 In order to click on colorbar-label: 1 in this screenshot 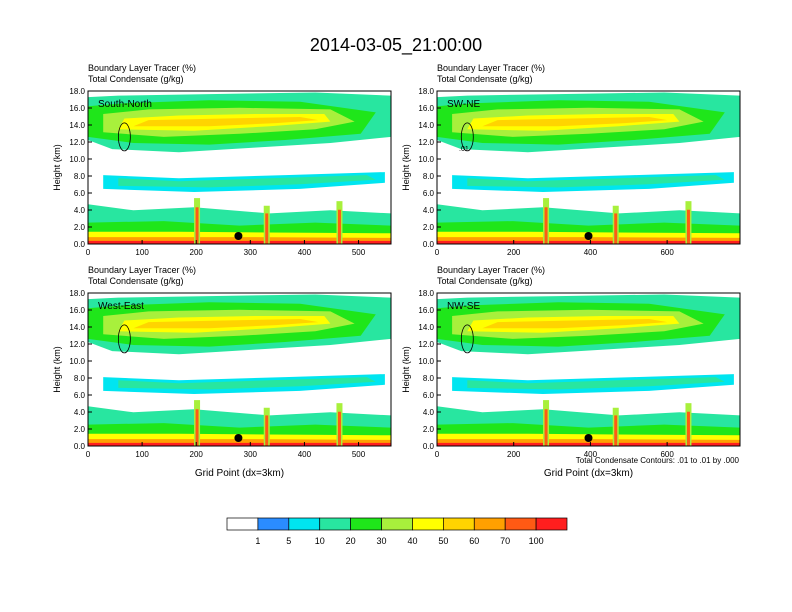, I will do `click(257, 541)`.